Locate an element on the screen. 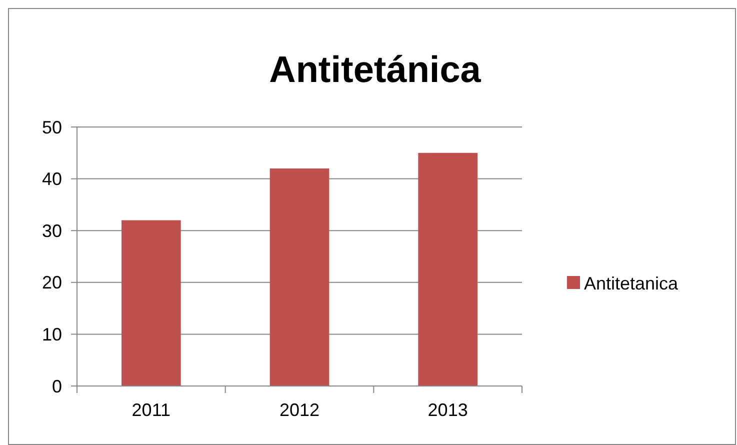  chart-title: Antitetánica is located at coordinates (375, 69).